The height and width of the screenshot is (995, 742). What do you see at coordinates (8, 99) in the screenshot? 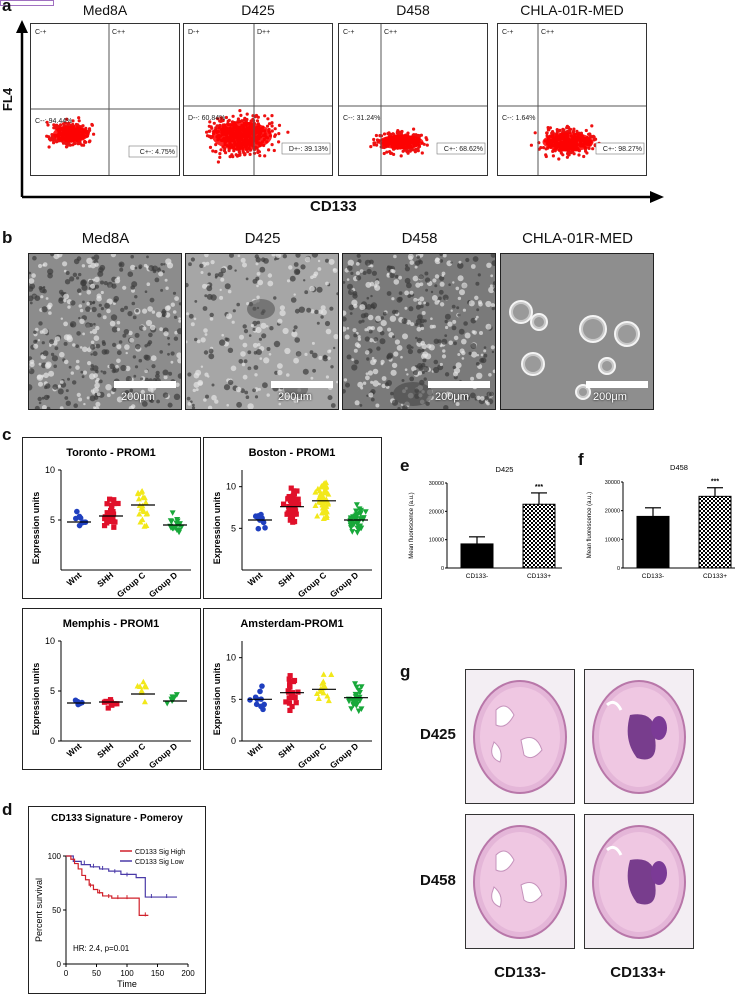
I see `flow-y-label: FL4` at bounding box center [8, 99].